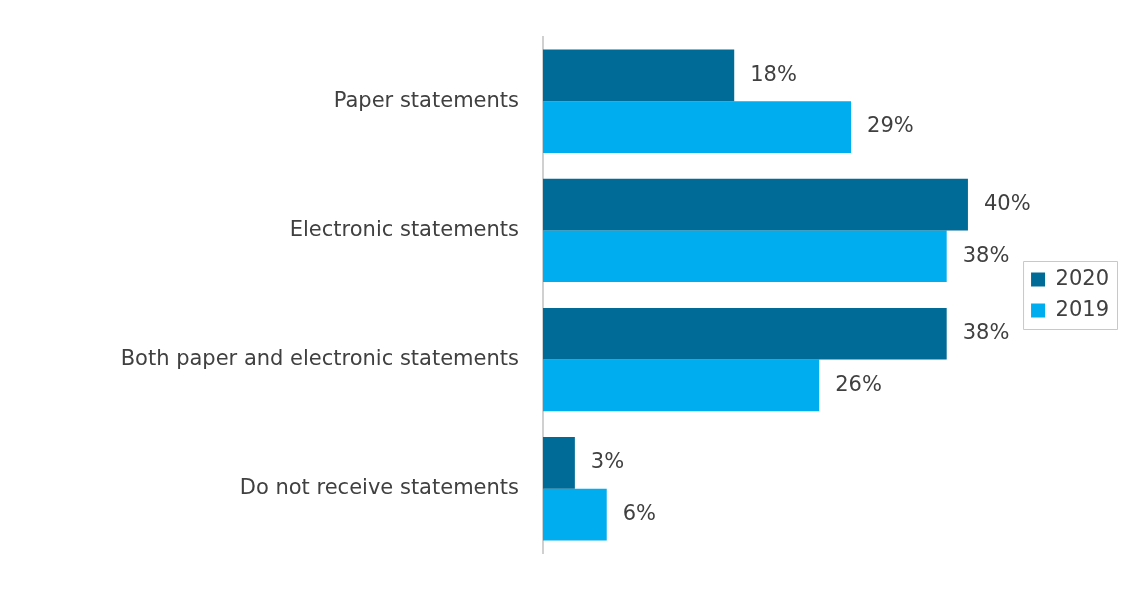 Image resolution: width=1123 pixels, height=590 pixels. What do you see at coordinates (1082, 308) in the screenshot?
I see `legend-label: 2019` at bounding box center [1082, 308].